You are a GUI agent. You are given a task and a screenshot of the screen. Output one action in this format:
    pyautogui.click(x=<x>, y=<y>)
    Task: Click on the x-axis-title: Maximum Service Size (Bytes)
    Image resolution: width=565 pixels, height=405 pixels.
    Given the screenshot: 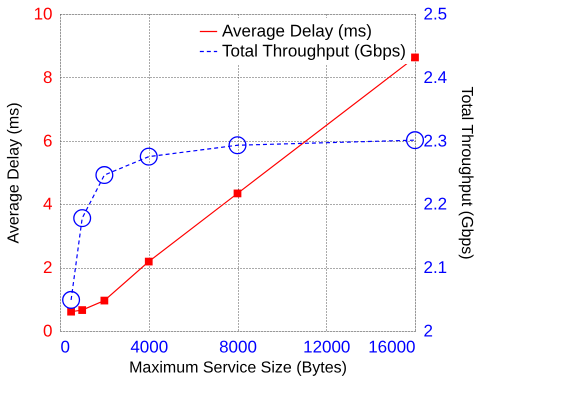 What is the action you would take?
    pyautogui.click(x=238, y=368)
    